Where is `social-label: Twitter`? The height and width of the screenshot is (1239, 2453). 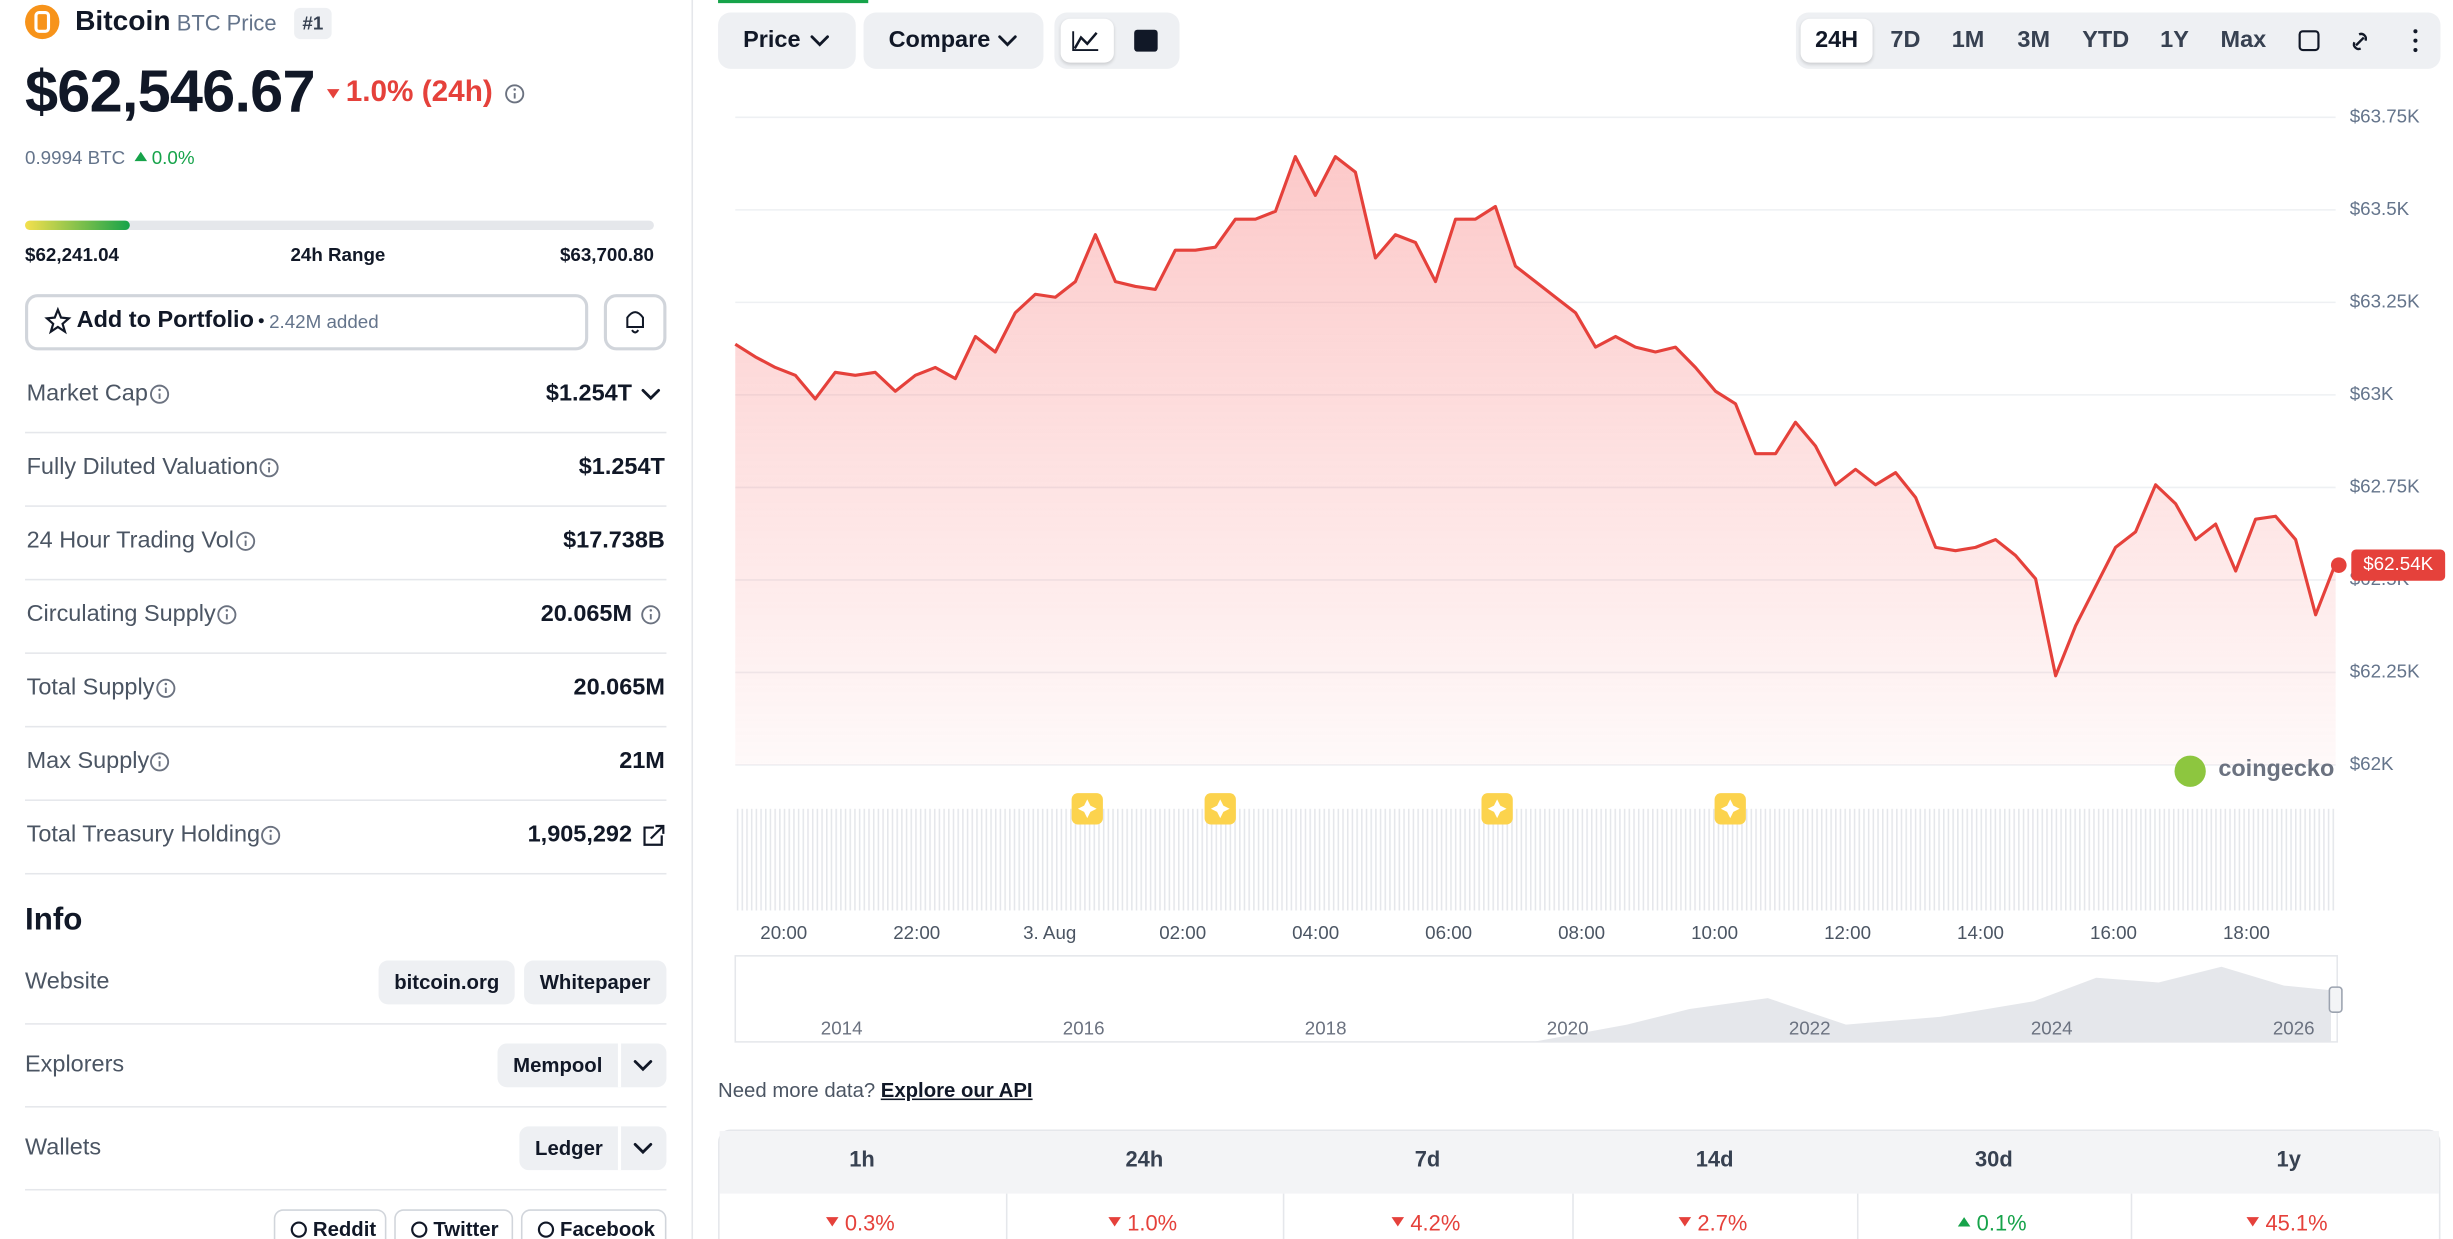
social-label: Twitter is located at coordinates (466, 1228).